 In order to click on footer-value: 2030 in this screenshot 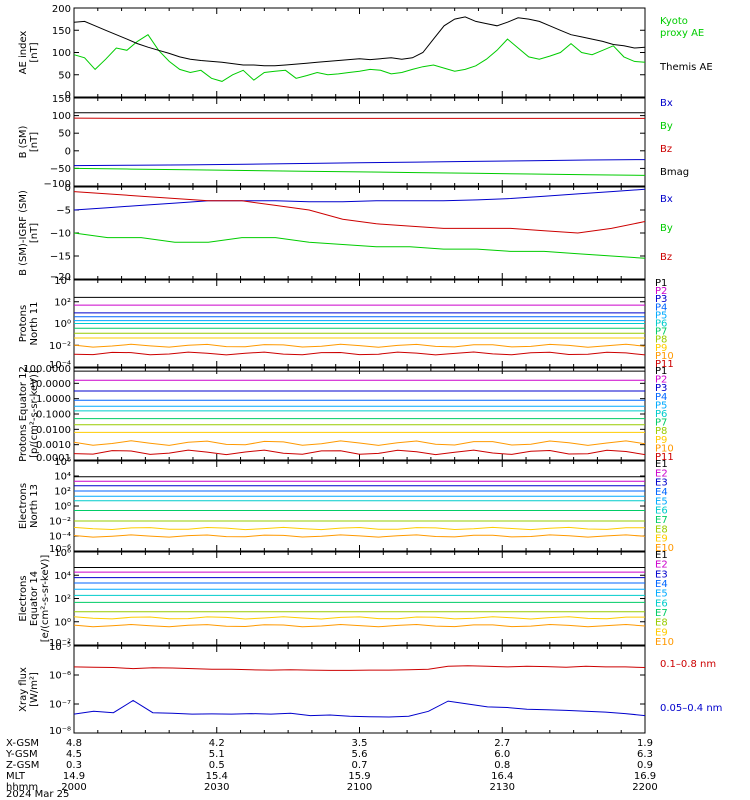, I will do `click(216, 787)`.